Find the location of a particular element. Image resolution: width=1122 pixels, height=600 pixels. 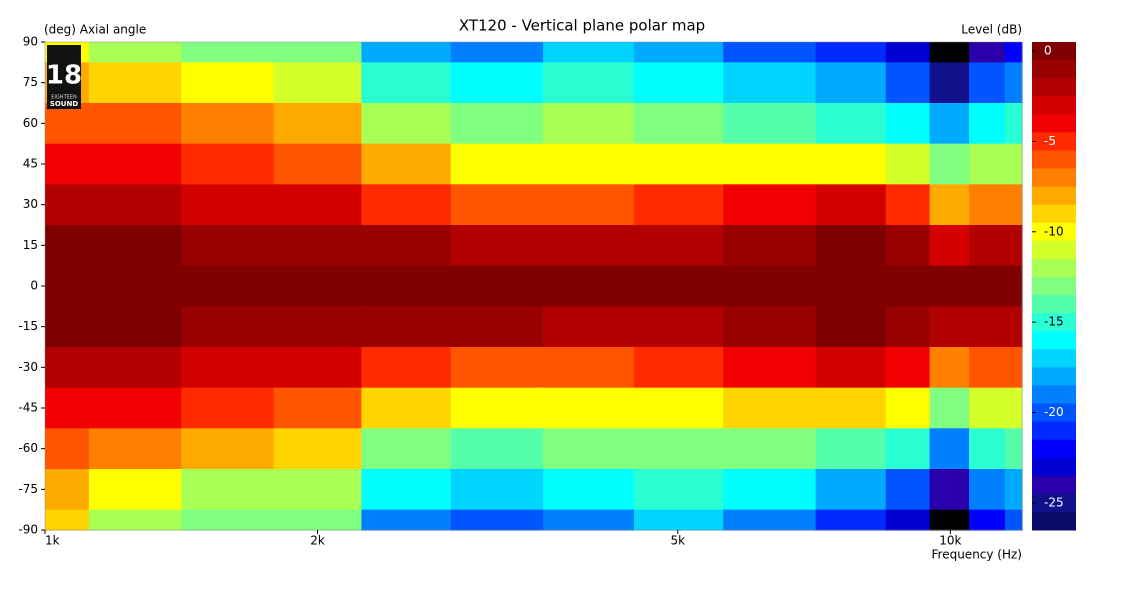

colorbar-tick-label: -25 is located at coordinates (1054, 502).